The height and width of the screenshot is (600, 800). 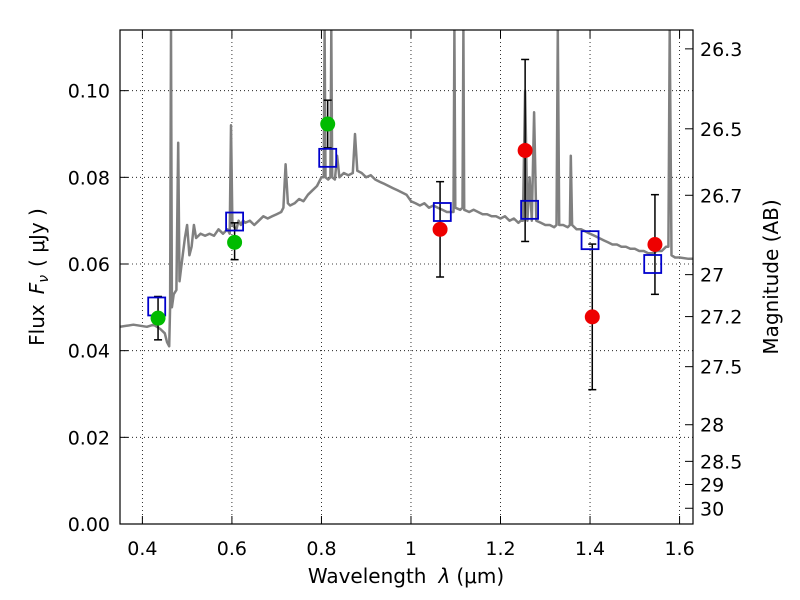 What do you see at coordinates (89, 178) in the screenshot?
I see `y-tick-label: 0.08` at bounding box center [89, 178].